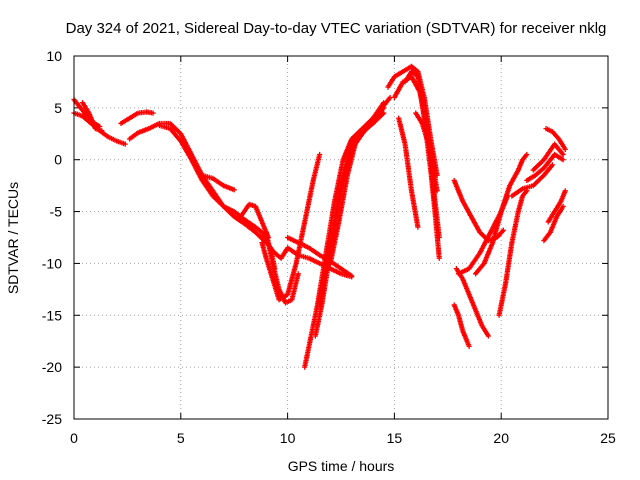 Image resolution: width=640 pixels, height=480 pixels. Describe the element at coordinates (58, 160) in the screenshot. I see `y-tick-label: 0` at that location.